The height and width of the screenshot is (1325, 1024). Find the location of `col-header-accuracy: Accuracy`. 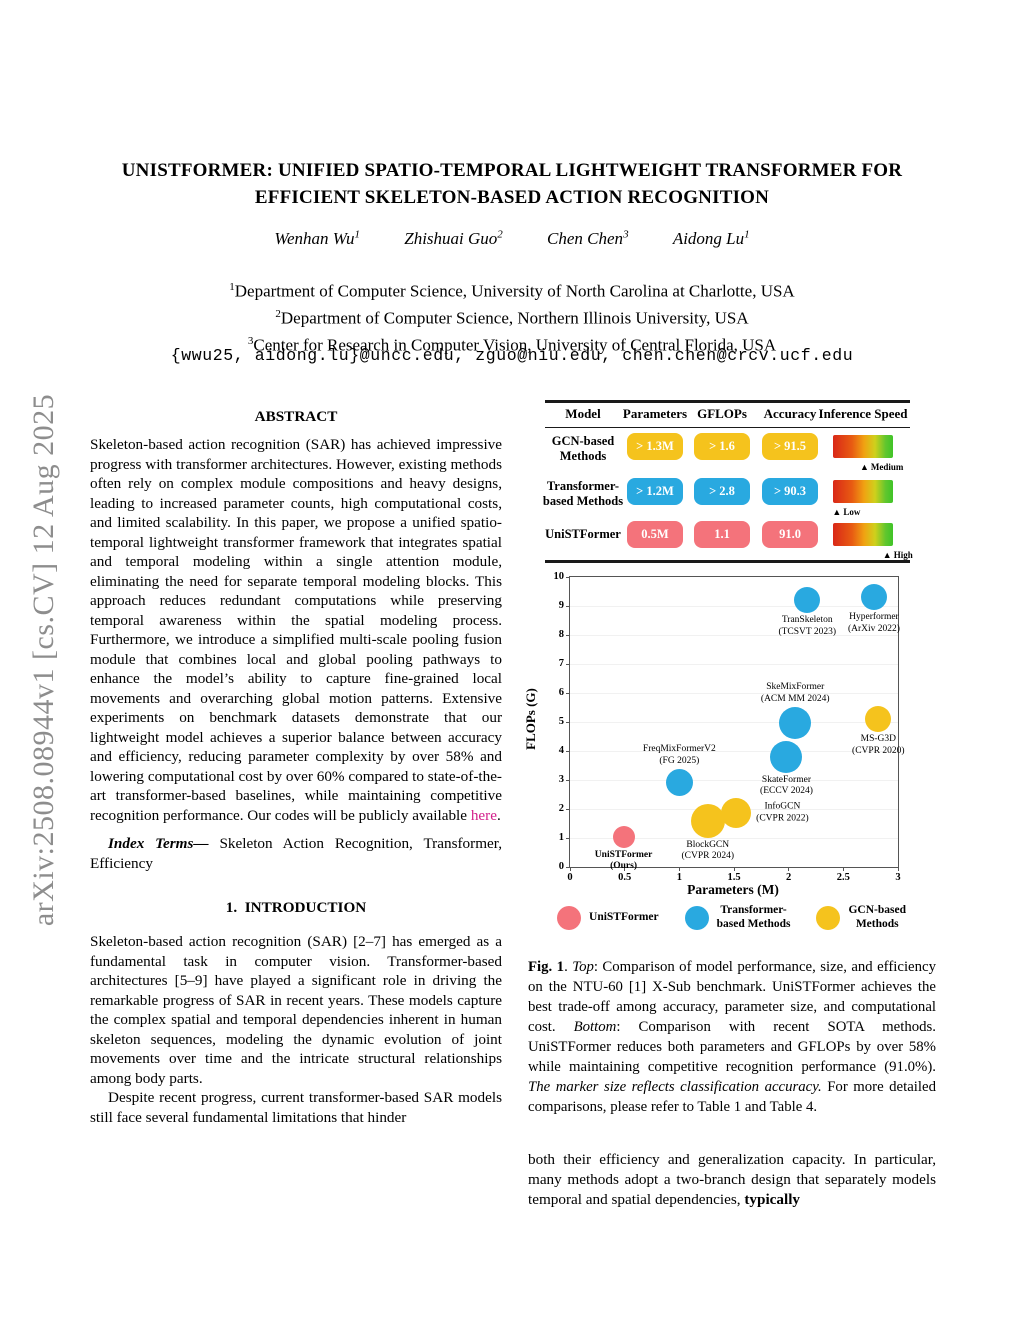

col-header-accuracy: Accuracy is located at coordinates (790, 413).